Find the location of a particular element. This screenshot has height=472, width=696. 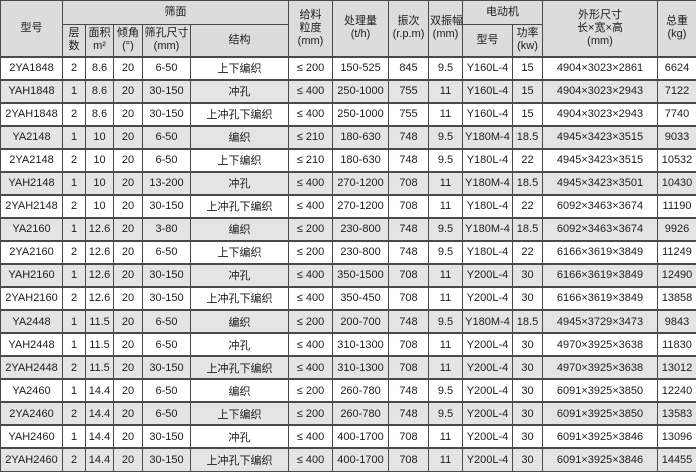

col-header-model: 型号 is located at coordinates (31, 28).